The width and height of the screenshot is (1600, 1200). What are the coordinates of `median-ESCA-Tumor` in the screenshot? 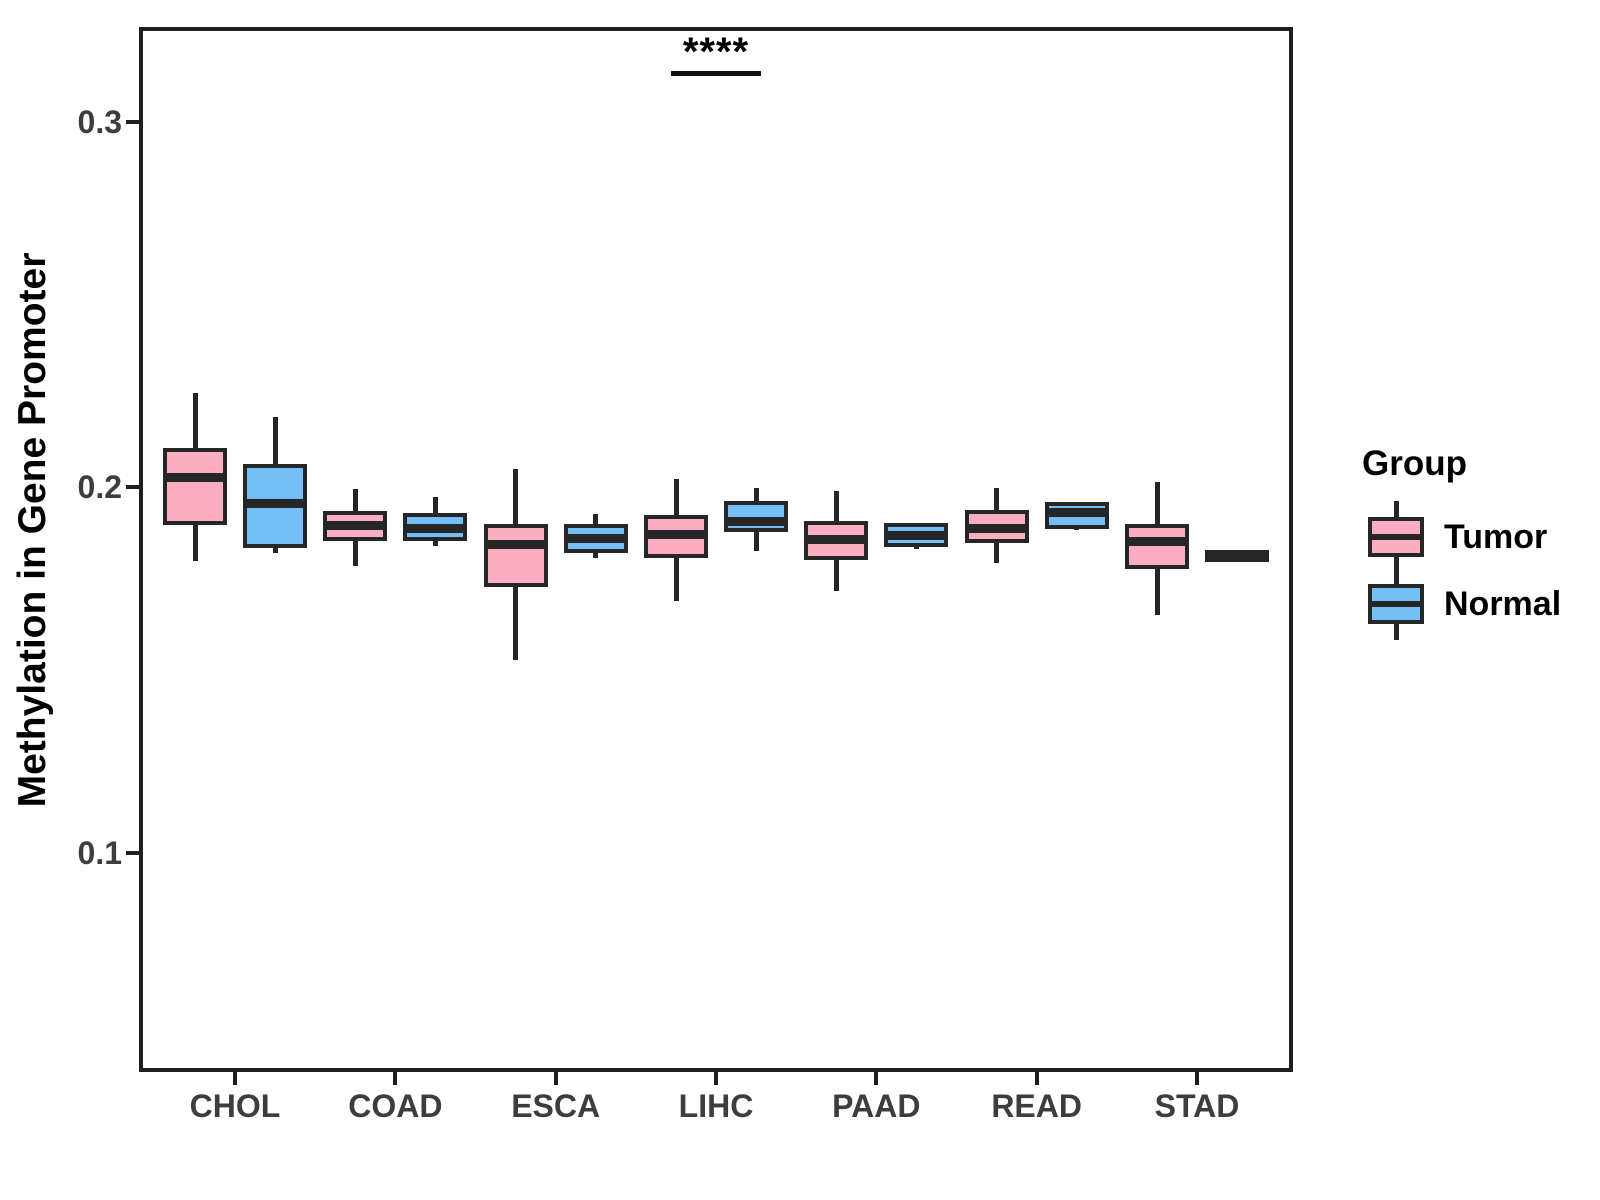 It's located at (515, 544).